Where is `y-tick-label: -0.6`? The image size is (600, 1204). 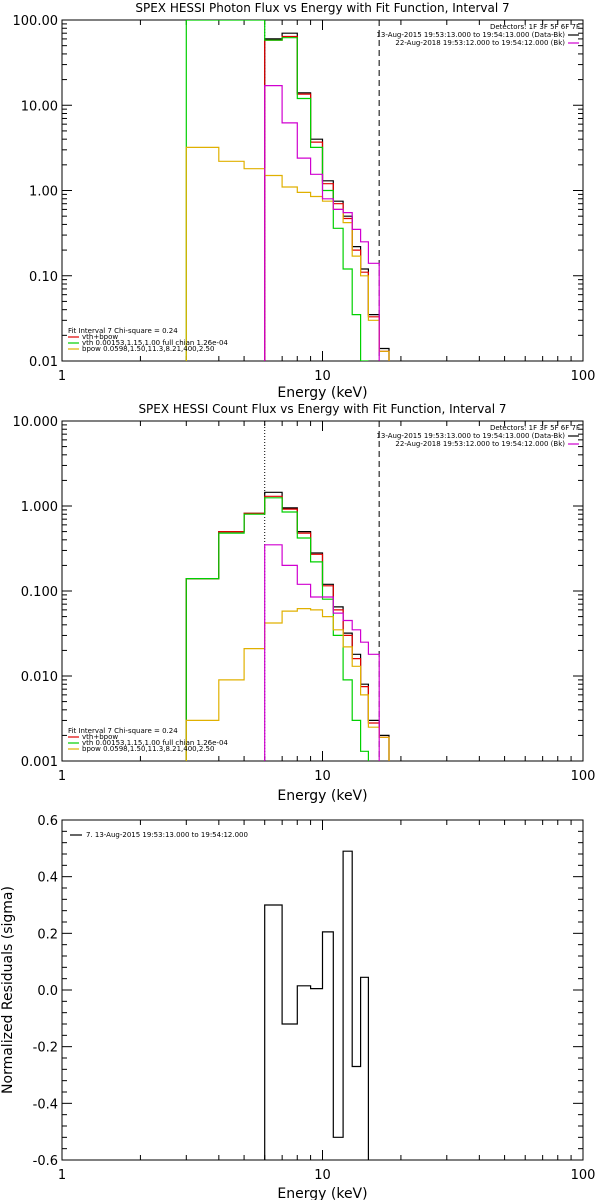 y-tick-label: -0.6 is located at coordinates (45, 1161).